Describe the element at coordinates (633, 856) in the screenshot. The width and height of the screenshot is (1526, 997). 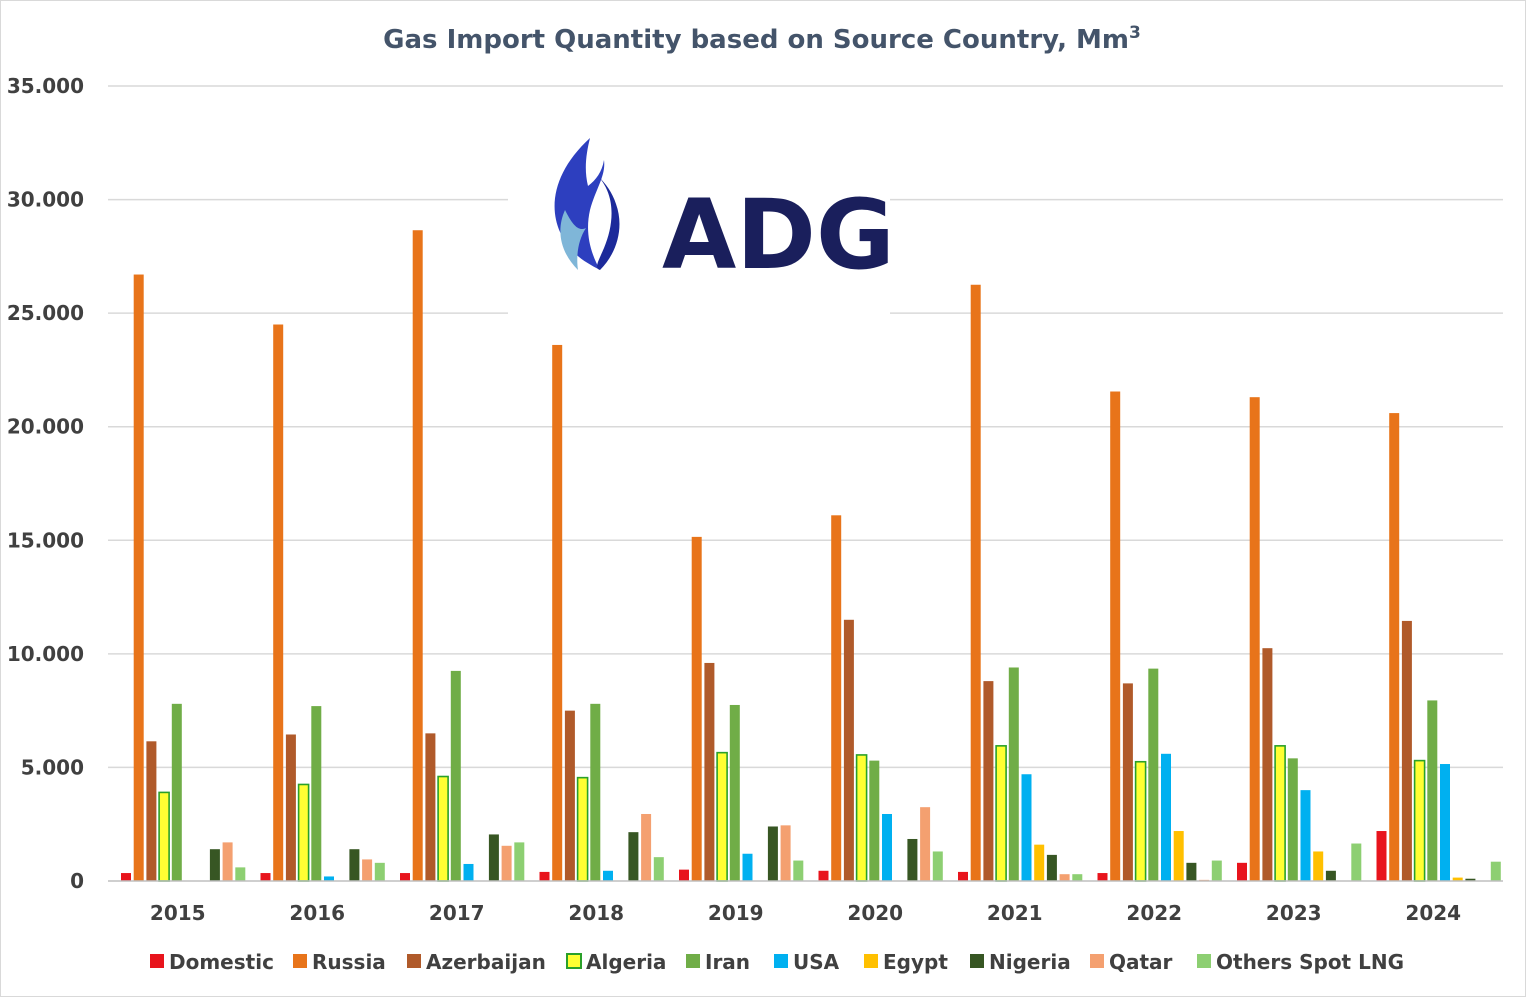
I see `bar-nigeria-2018` at that location.